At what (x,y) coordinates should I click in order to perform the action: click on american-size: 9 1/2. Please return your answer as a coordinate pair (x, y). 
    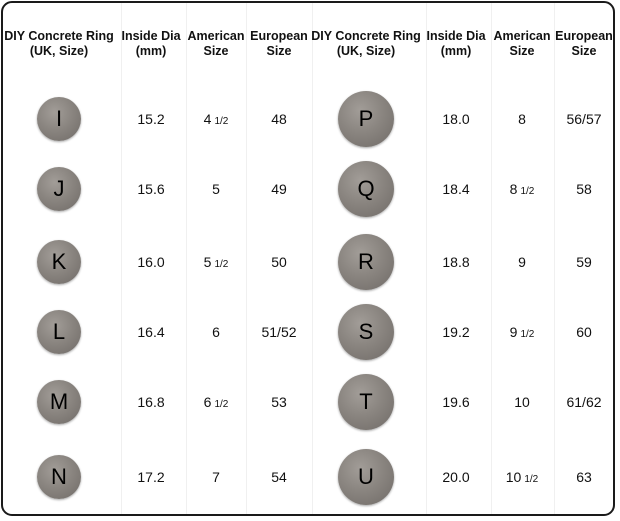
    Looking at the image, I should click on (522, 332).